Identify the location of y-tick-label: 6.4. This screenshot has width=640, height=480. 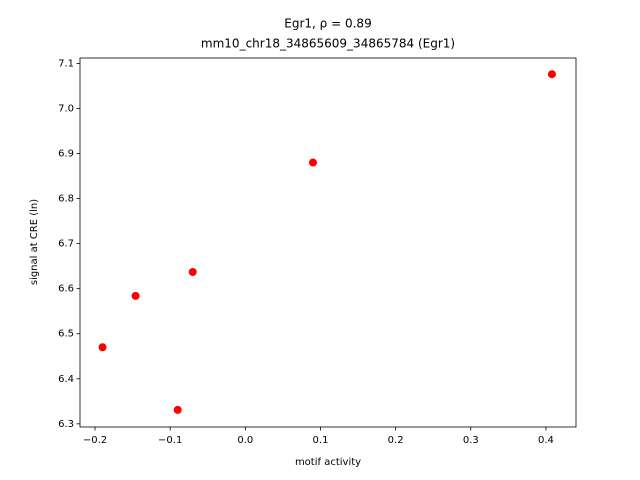
(66, 379).